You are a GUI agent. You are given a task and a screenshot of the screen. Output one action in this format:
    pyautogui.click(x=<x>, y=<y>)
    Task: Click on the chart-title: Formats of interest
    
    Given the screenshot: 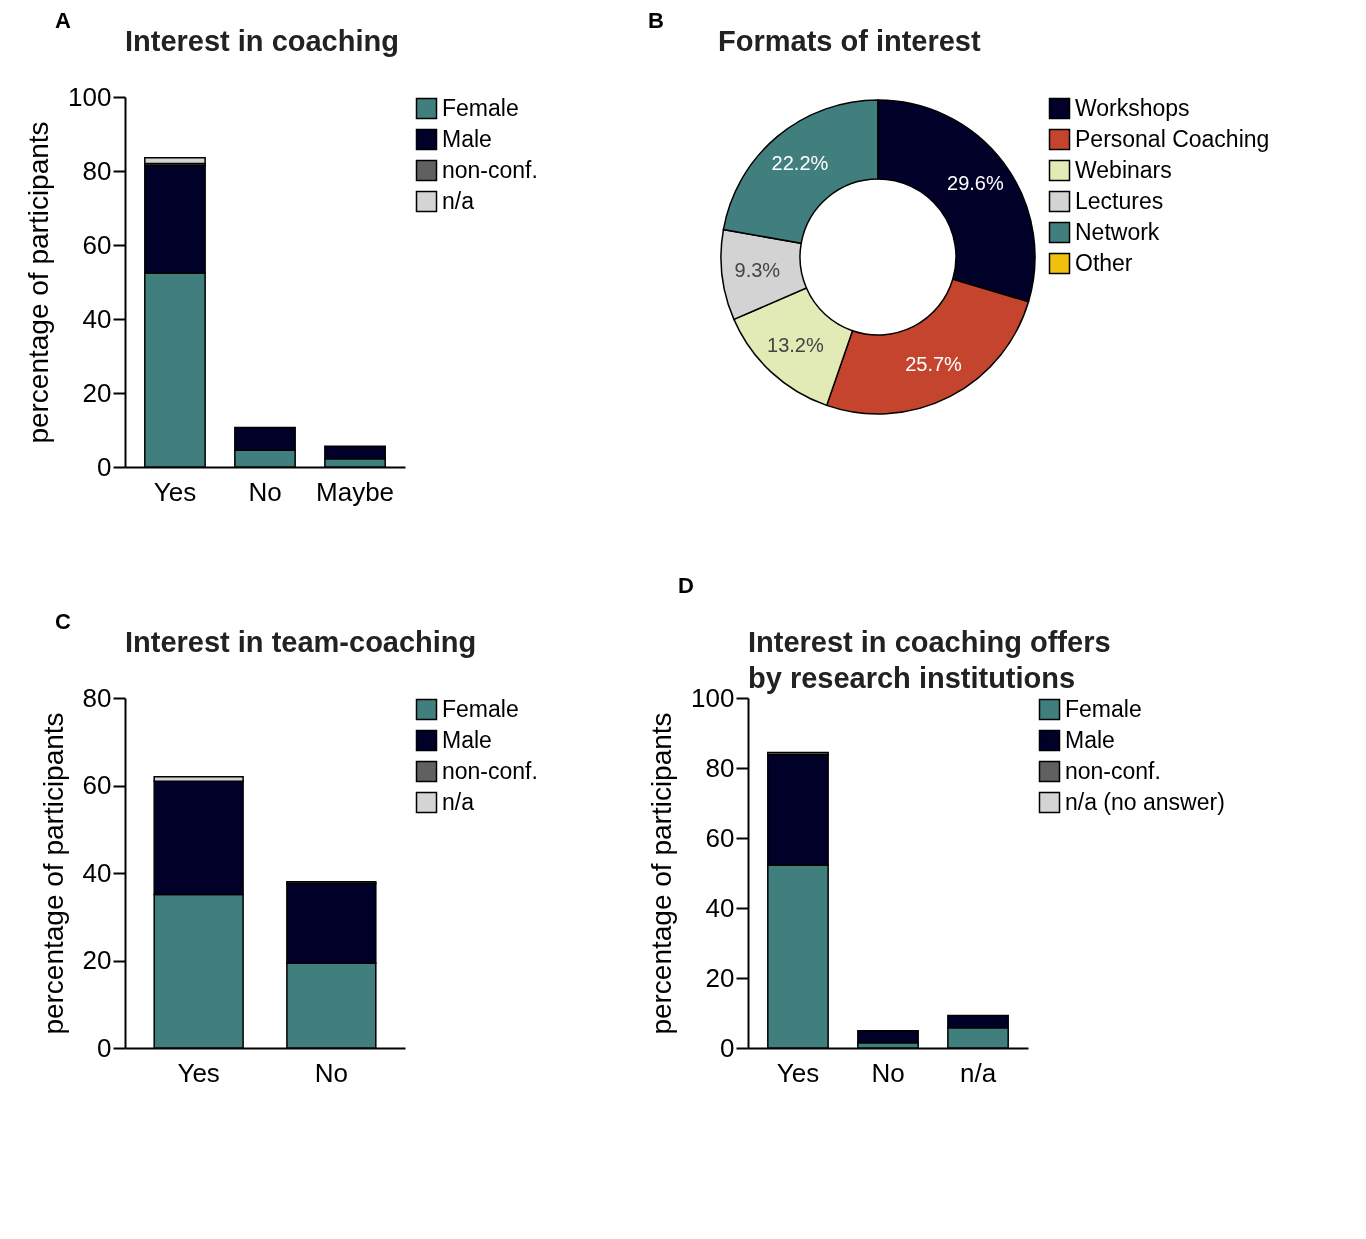 What is the action you would take?
    pyautogui.click(x=849, y=41)
    